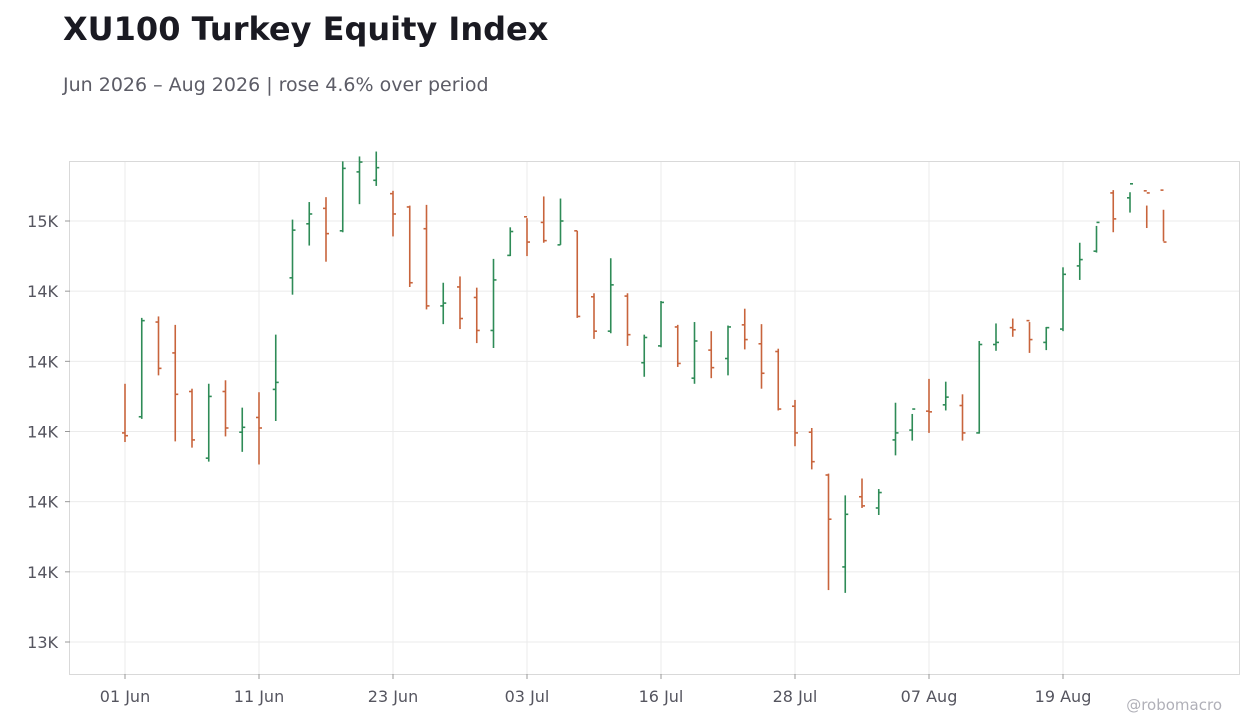 The image size is (1260, 728). Describe the element at coordinates (259, 696) in the screenshot. I see `x-tick-label: 11 Jun` at that location.